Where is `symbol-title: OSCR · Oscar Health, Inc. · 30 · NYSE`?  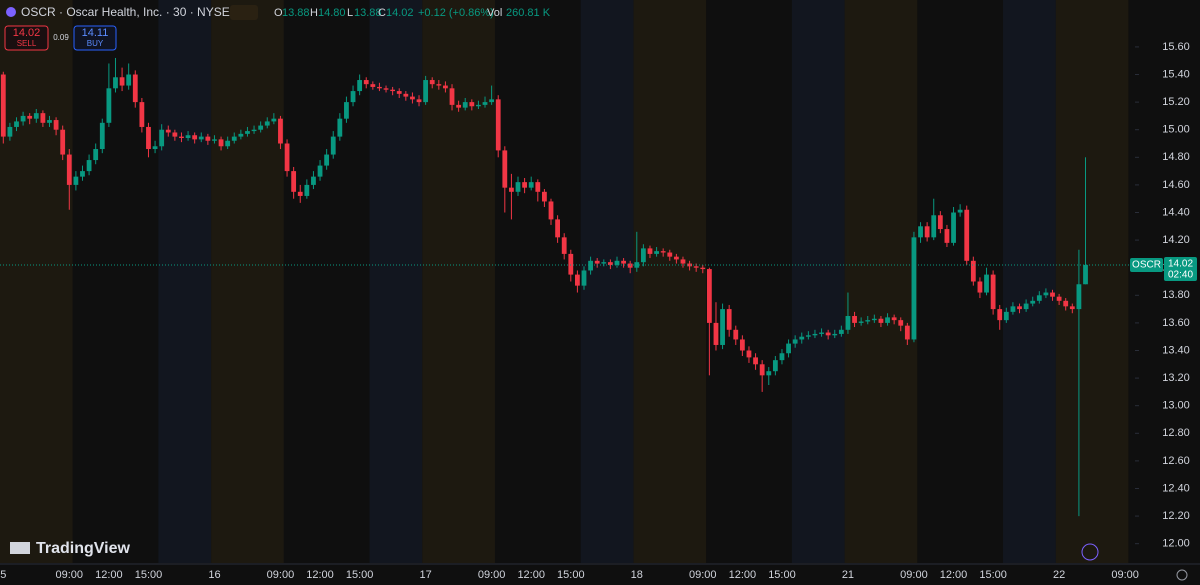
symbol-title: OSCR · Oscar Health, Inc. · 30 · NYSE is located at coordinates (125, 12).